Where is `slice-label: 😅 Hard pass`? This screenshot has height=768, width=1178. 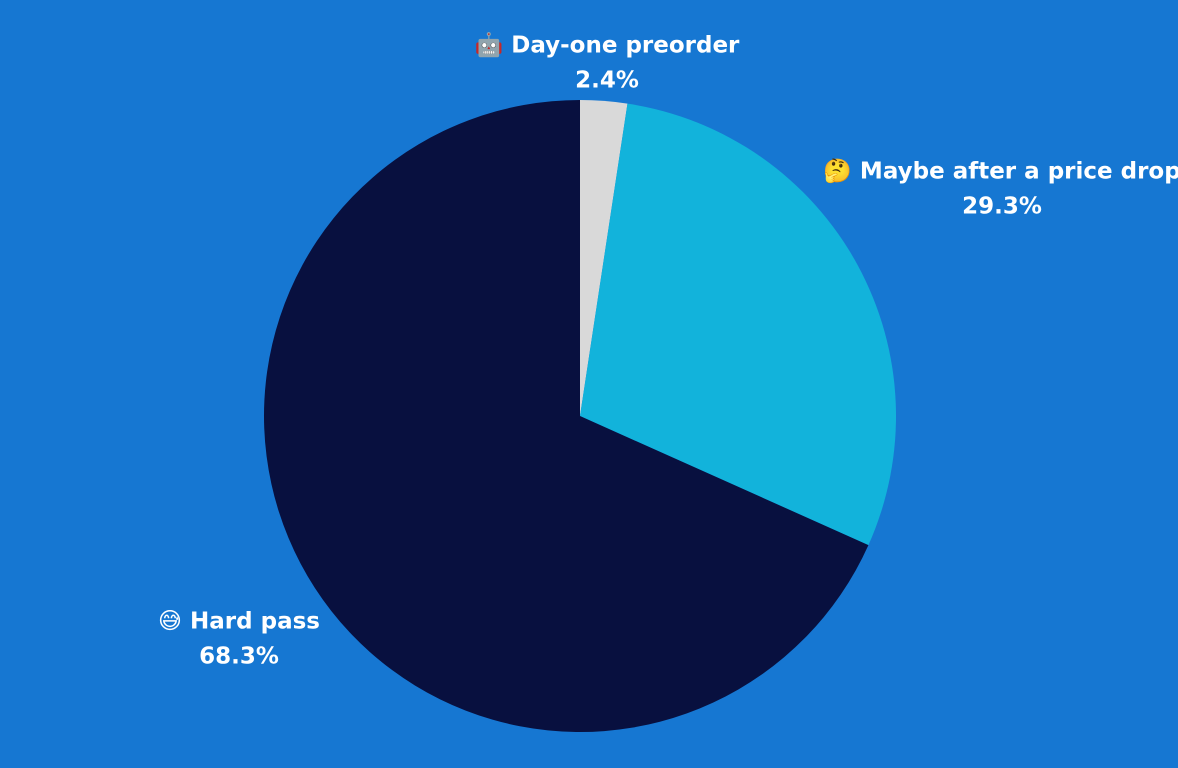
slice-label: 😅 Hard pass is located at coordinates (239, 622).